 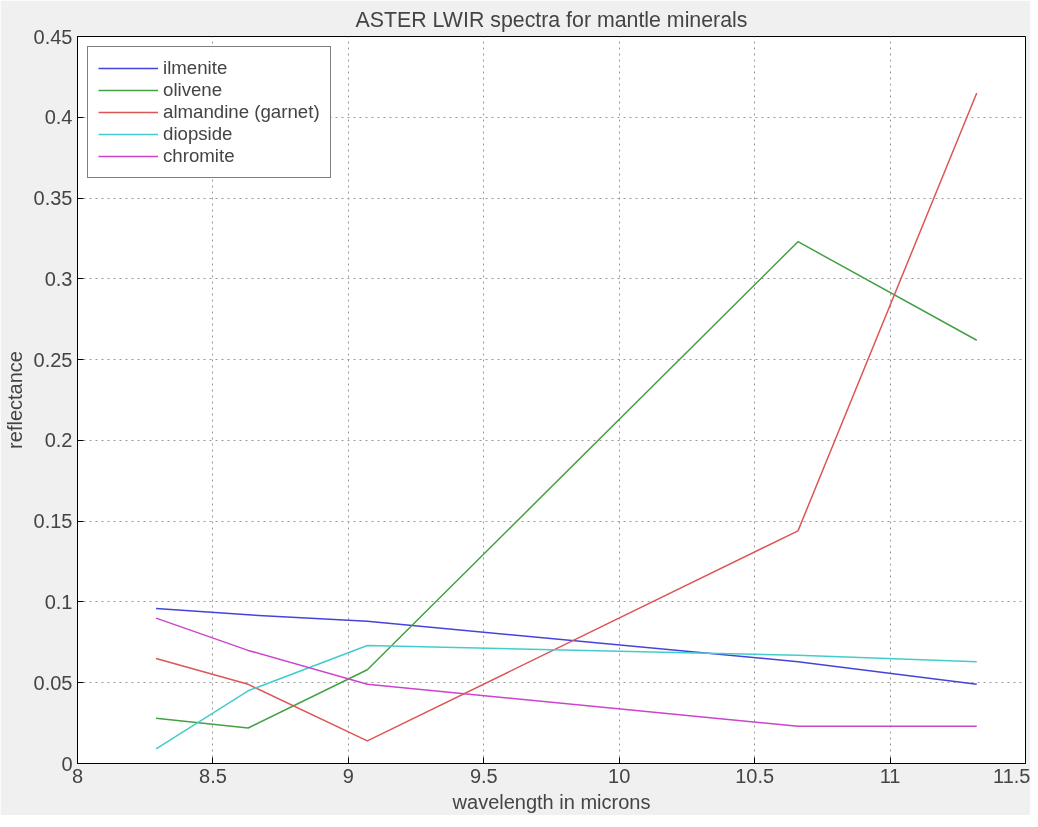 What do you see at coordinates (195, 68) in the screenshot?
I see `legend-label: ilmenite` at bounding box center [195, 68].